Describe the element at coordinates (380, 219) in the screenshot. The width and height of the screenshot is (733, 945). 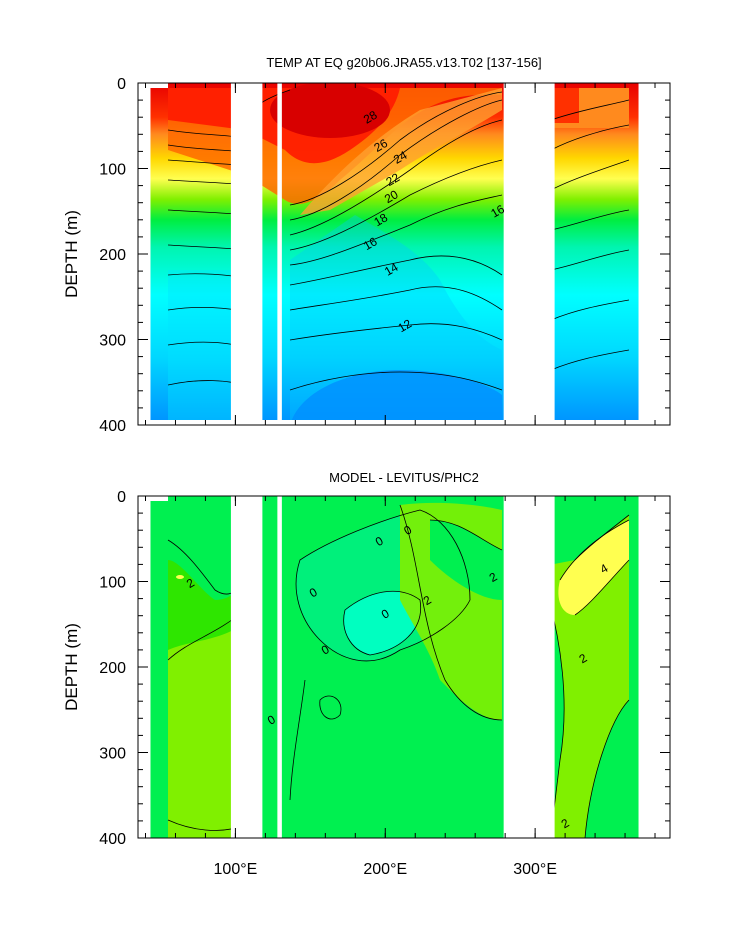
I see `contour-label: 18` at that location.